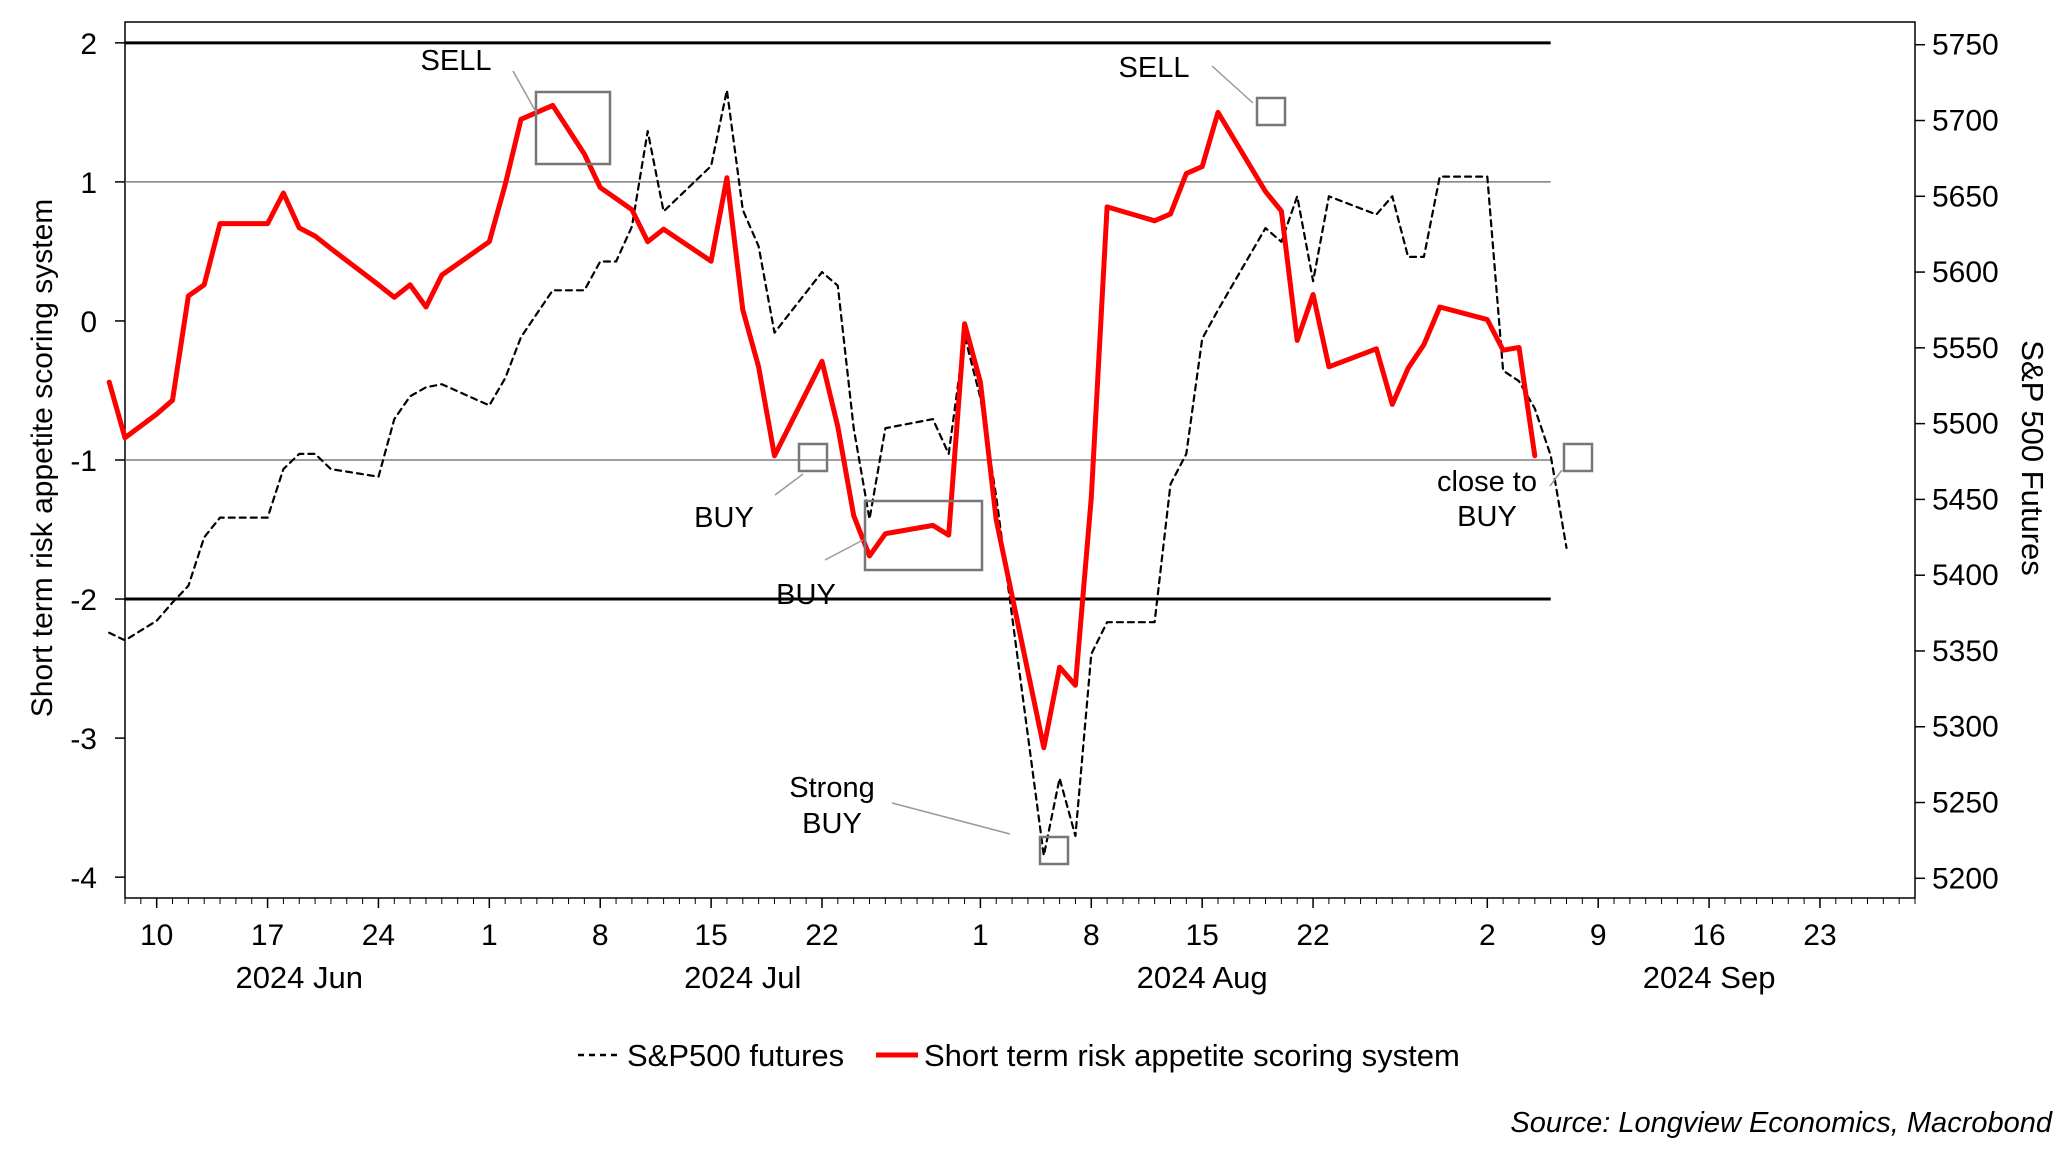  I want to click on x-tick-label: 24, so click(378, 935).